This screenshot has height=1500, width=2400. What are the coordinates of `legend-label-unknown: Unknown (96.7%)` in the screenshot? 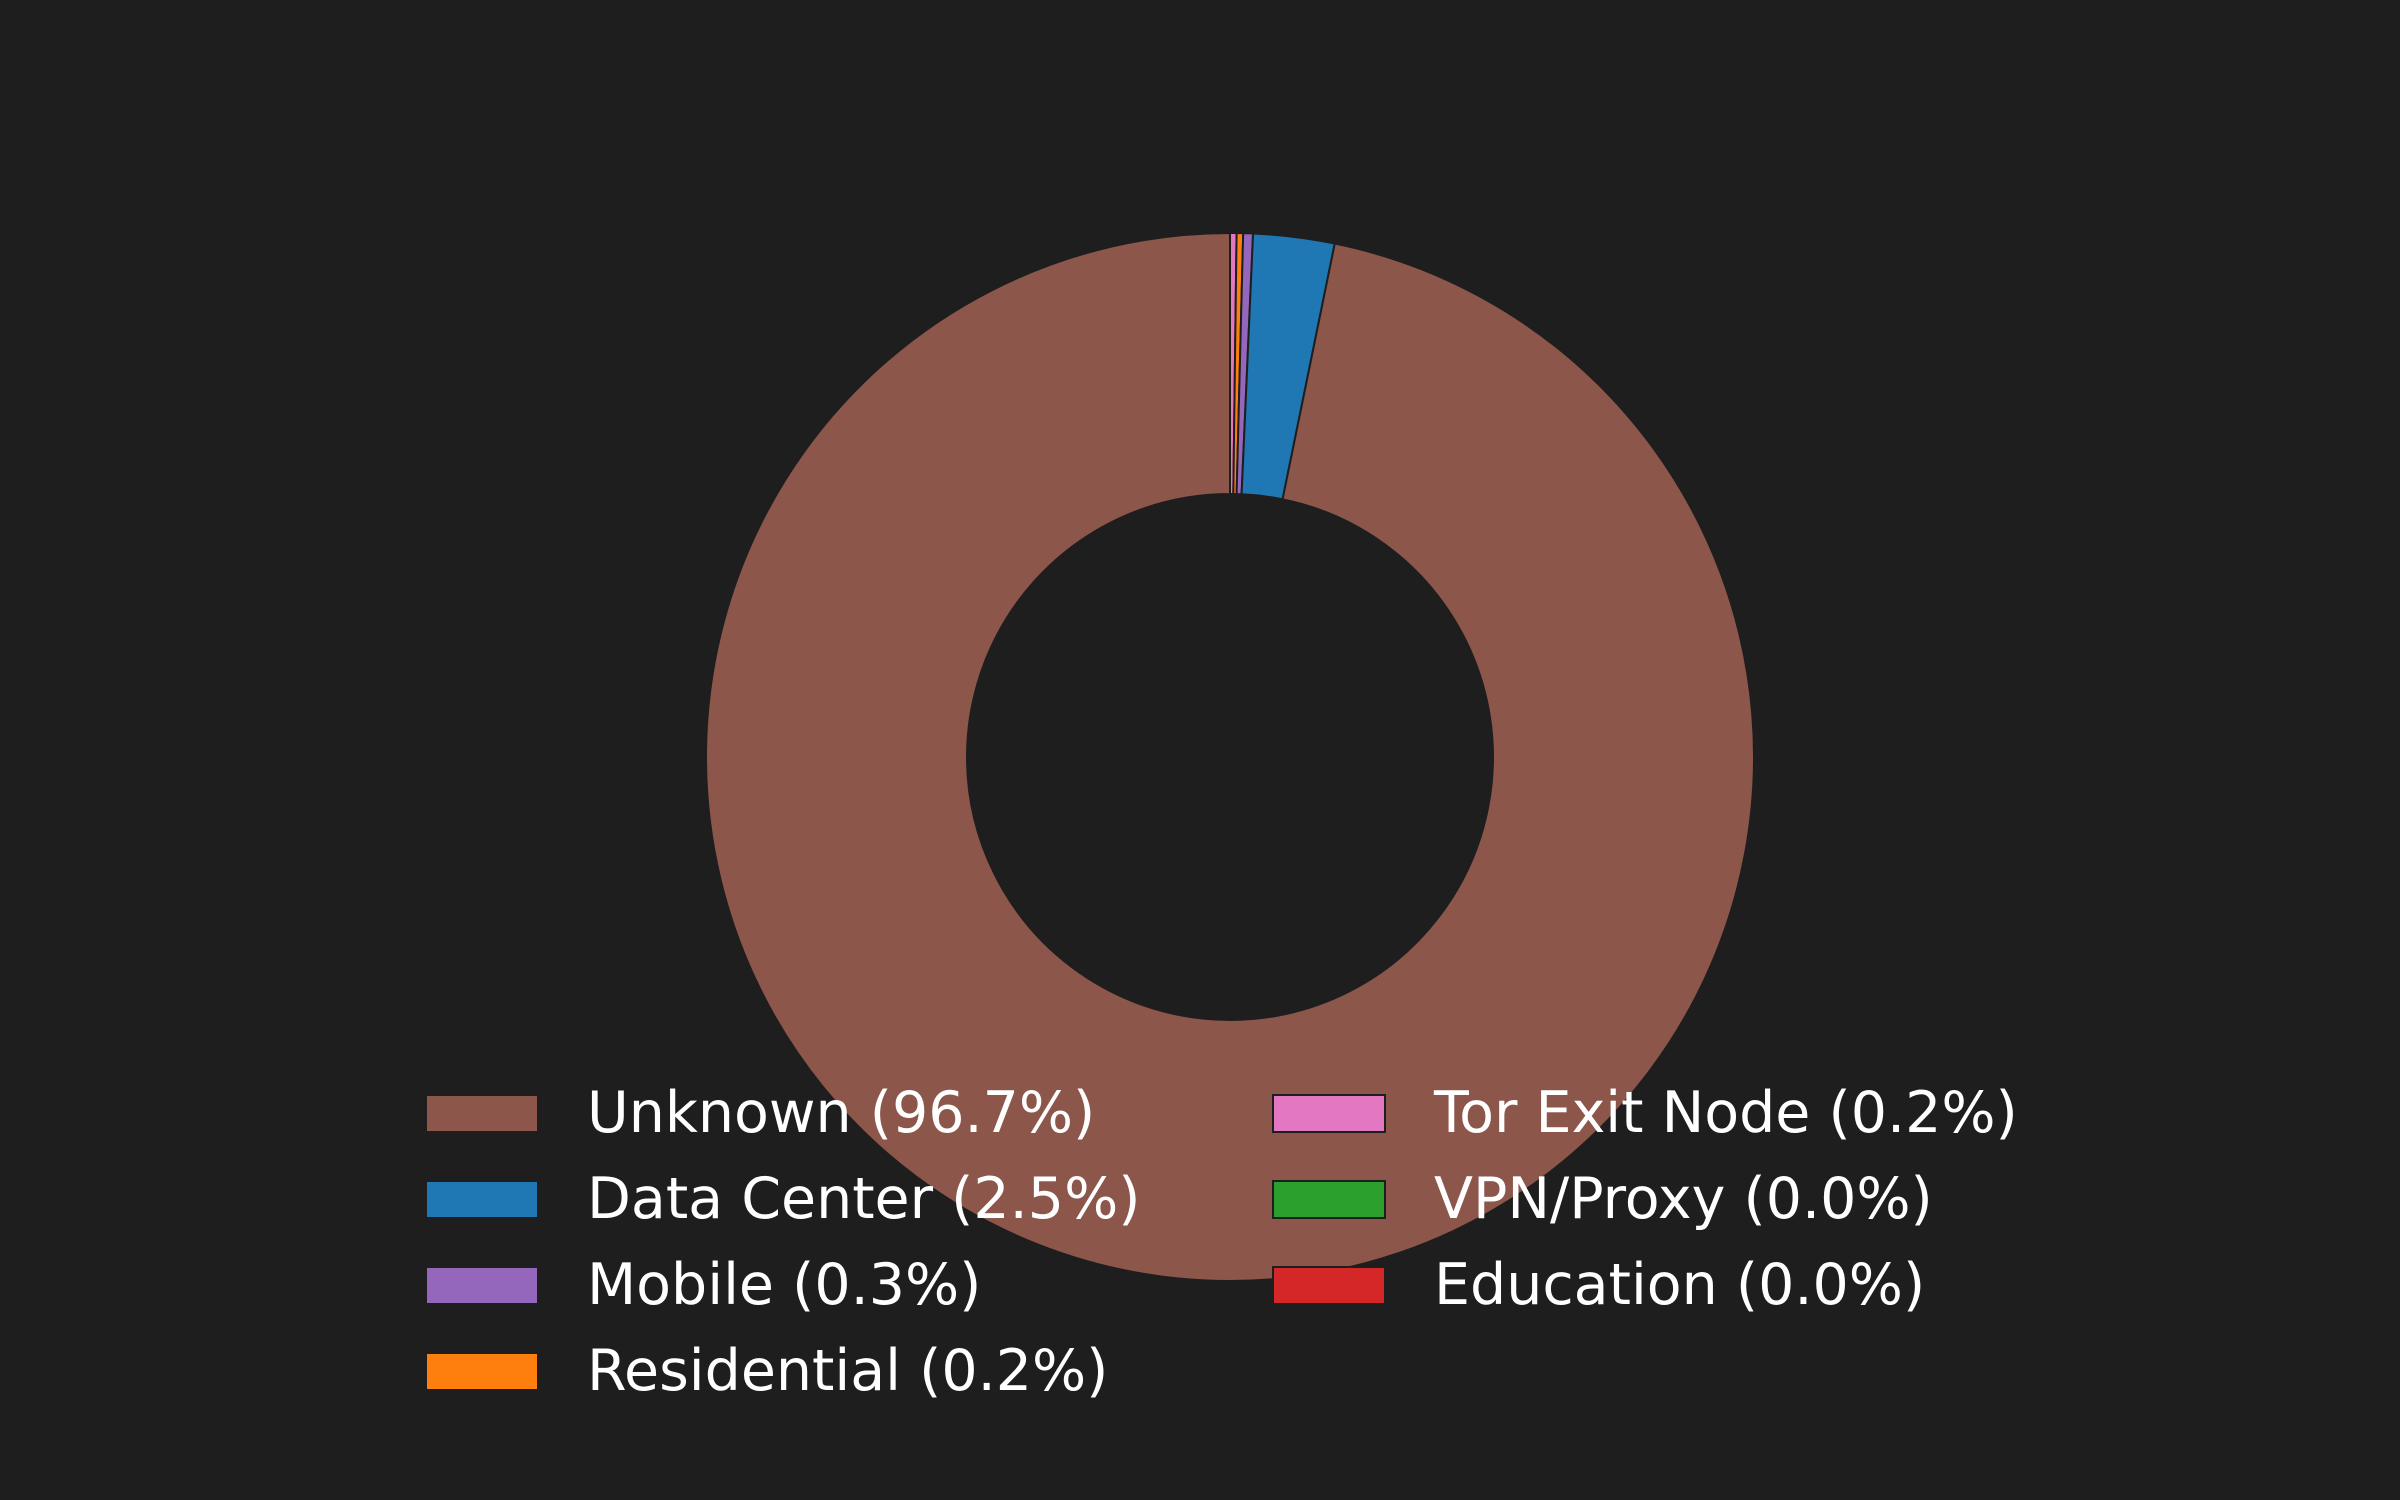 It's located at (841, 1112).